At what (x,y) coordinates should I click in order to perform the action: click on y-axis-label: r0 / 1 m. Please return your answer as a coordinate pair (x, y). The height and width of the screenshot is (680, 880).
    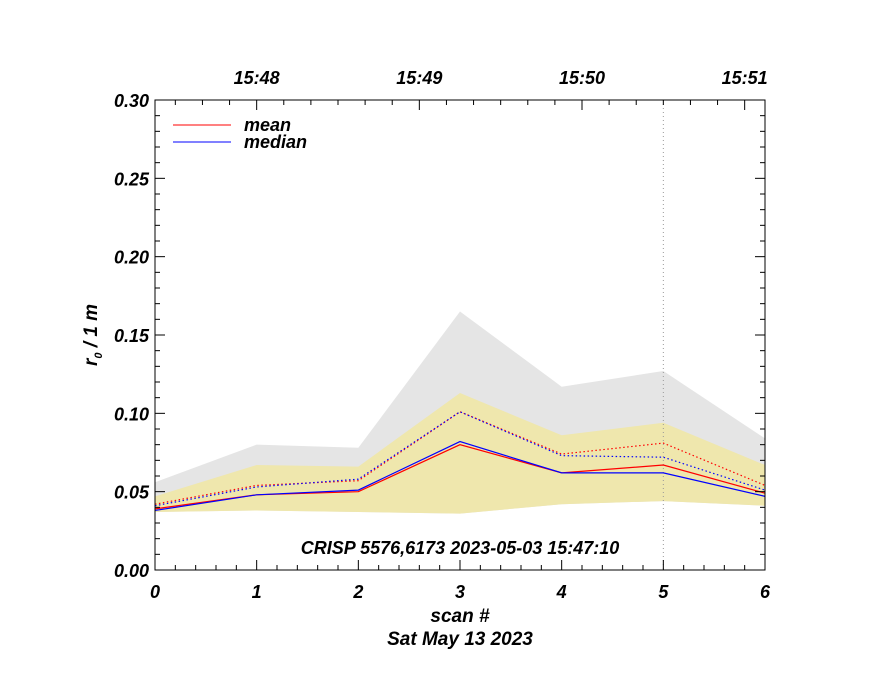
    Looking at the image, I should click on (93, 335).